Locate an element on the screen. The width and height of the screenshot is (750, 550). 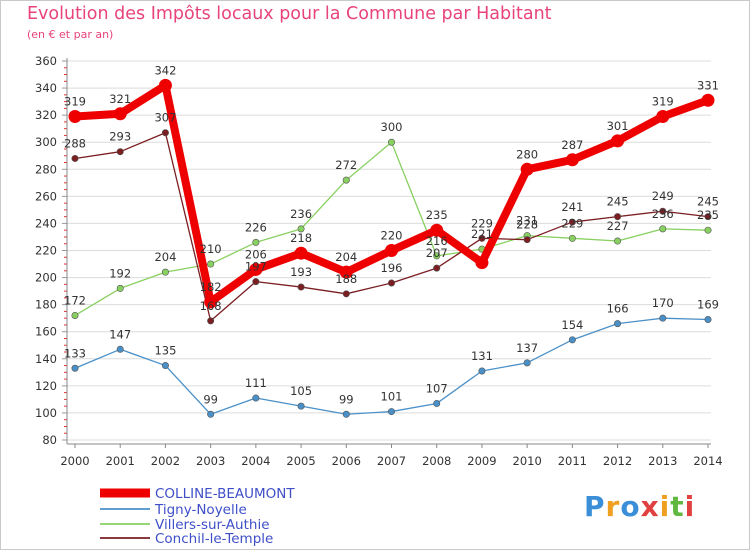
x-tick-label: 2014 is located at coordinates (707, 461).